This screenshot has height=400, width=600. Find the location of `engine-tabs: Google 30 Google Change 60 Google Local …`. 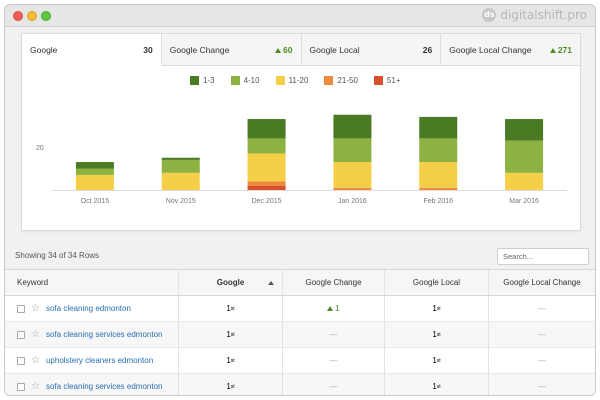

engine-tabs: Google 30 Google Change 60 Google Local … is located at coordinates (301, 50).